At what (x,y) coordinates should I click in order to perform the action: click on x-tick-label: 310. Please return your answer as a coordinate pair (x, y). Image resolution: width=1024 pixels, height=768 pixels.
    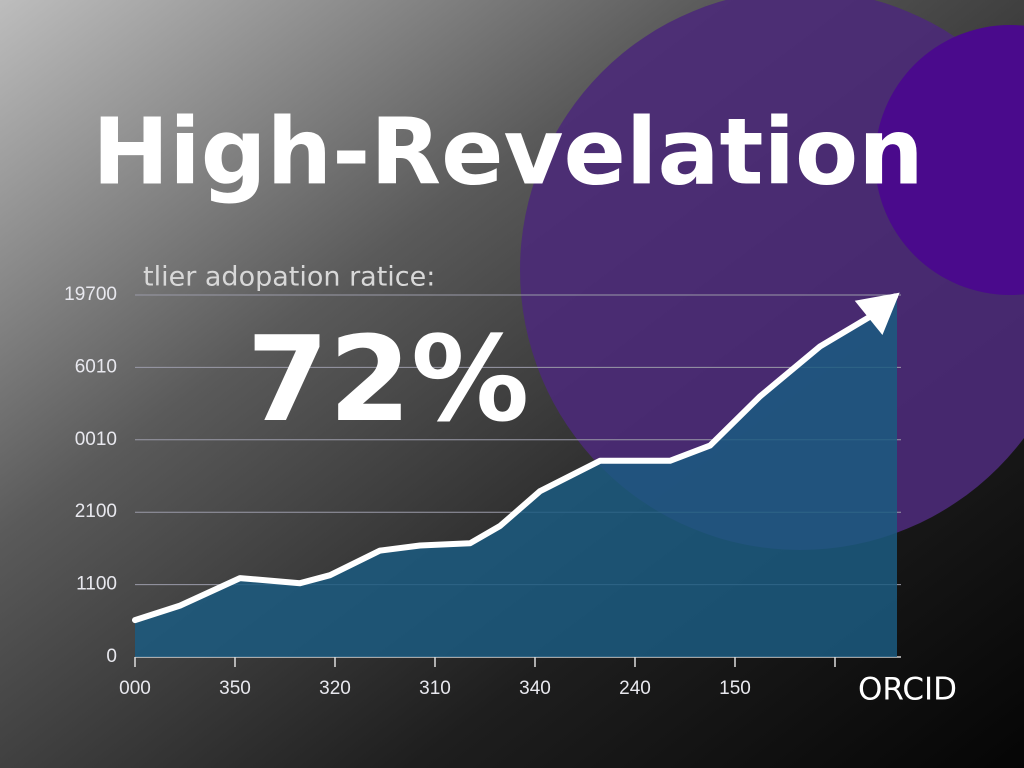
    Looking at the image, I should click on (435, 688).